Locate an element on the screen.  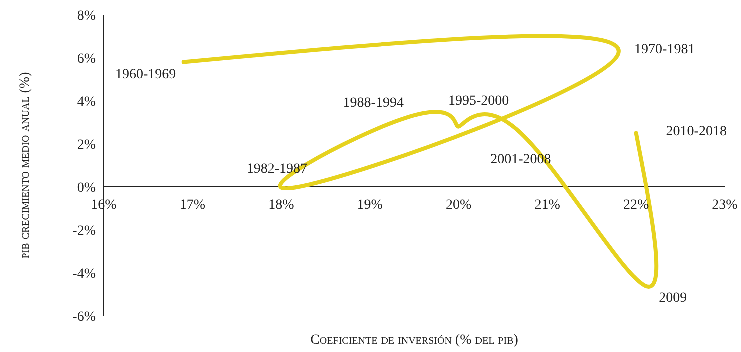
annotation: 1960-1969 is located at coordinates (146, 74).